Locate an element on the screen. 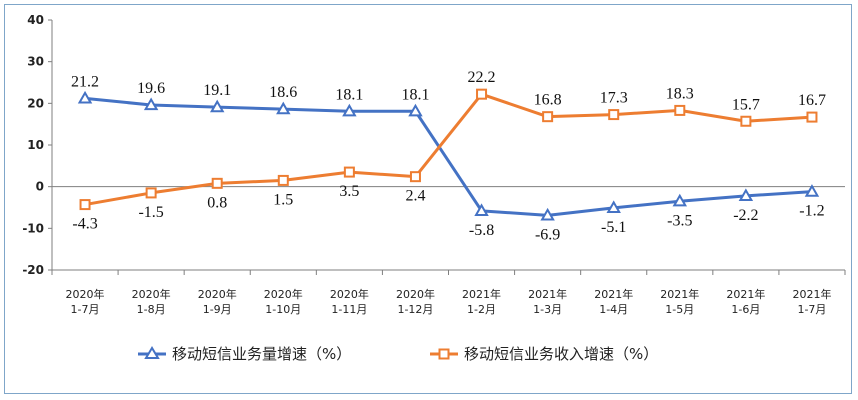 This screenshot has width=858, height=400. data-label: -3.5 is located at coordinates (679, 220).